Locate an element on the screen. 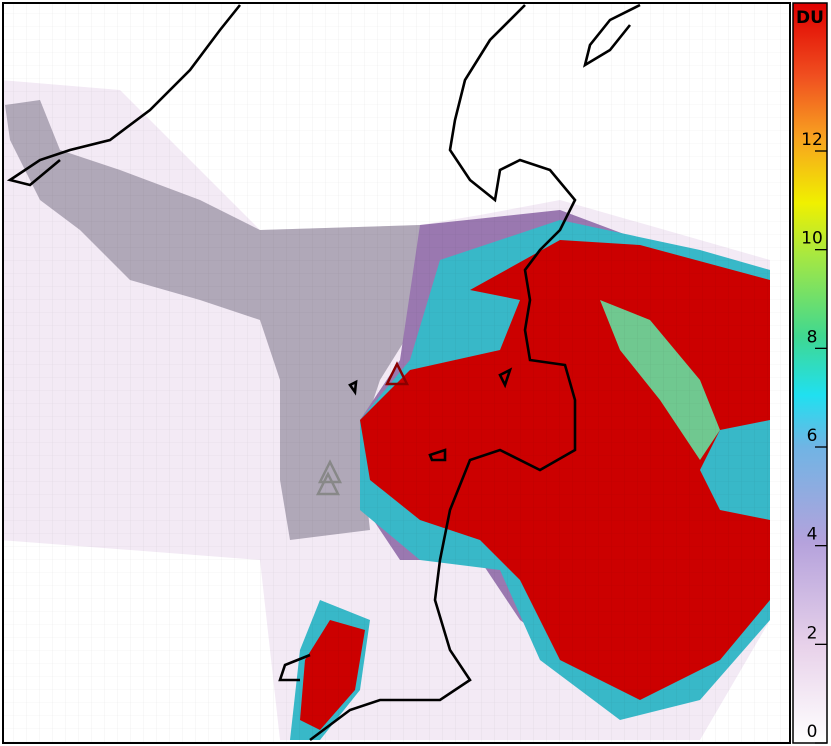 The image size is (831, 746). colorbar-scale is located at coordinates (810, 373).